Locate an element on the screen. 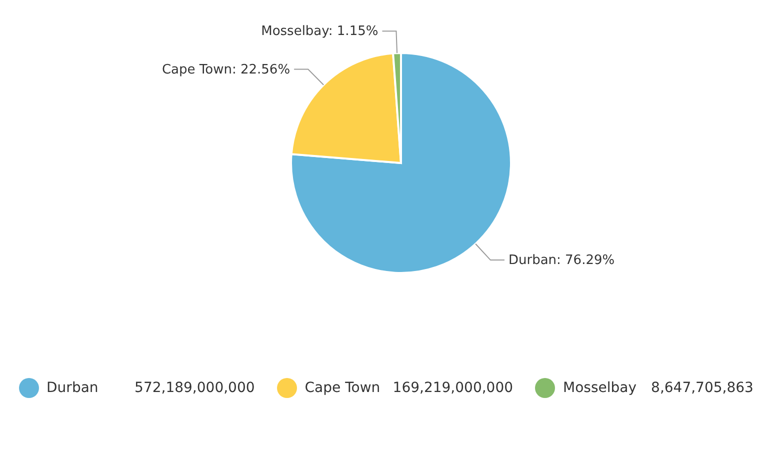 This screenshot has width=772, height=470. legend-label: Durban is located at coordinates (73, 388).